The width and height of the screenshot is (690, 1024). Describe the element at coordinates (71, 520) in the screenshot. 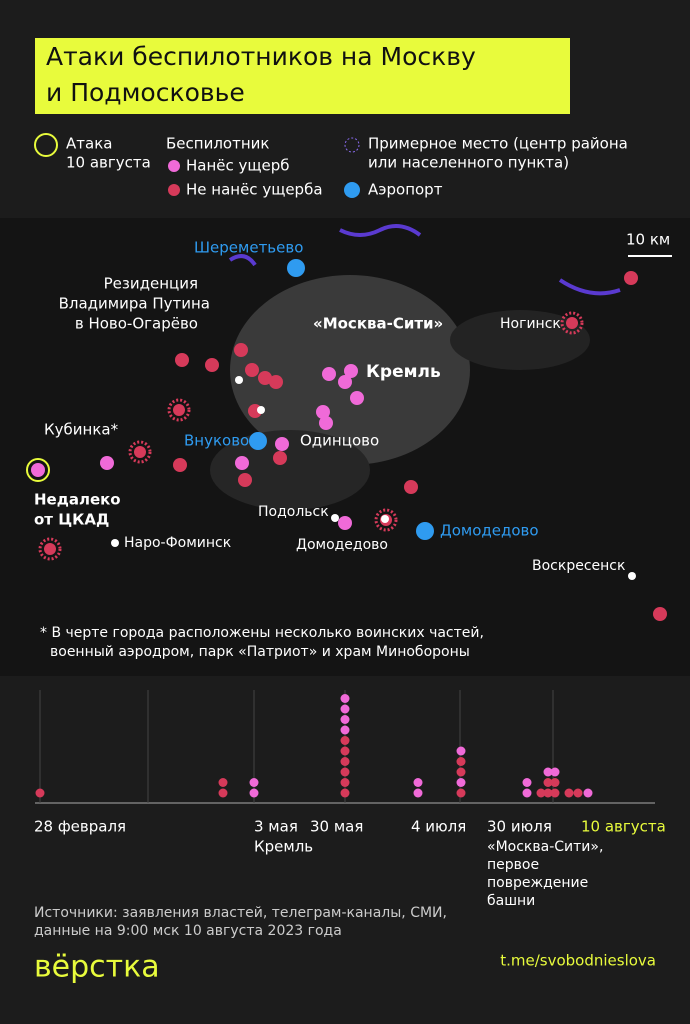

I see `map-label: от ЦКАД` at that location.